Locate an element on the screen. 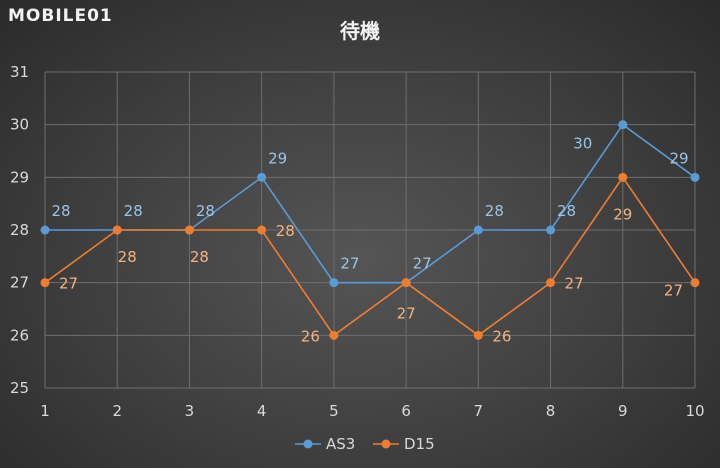  y-tick-label: 28 is located at coordinates (19, 230).